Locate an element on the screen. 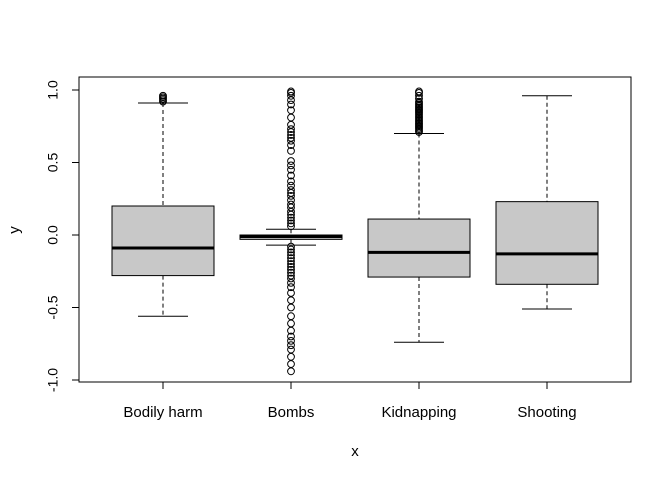  x-axis-label: x is located at coordinates (355, 451).